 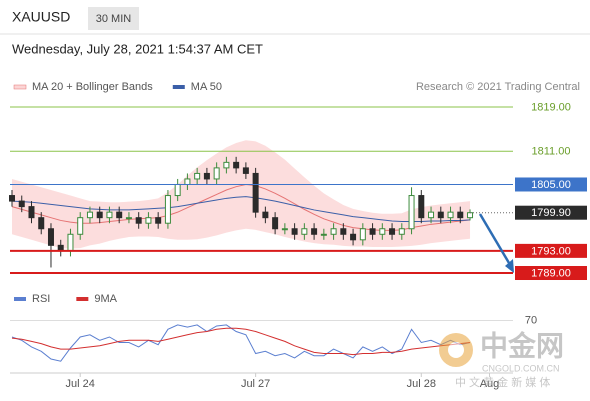 What do you see at coordinates (456, 350) in the screenshot?
I see `watermark-logo-inner` at bounding box center [456, 350].